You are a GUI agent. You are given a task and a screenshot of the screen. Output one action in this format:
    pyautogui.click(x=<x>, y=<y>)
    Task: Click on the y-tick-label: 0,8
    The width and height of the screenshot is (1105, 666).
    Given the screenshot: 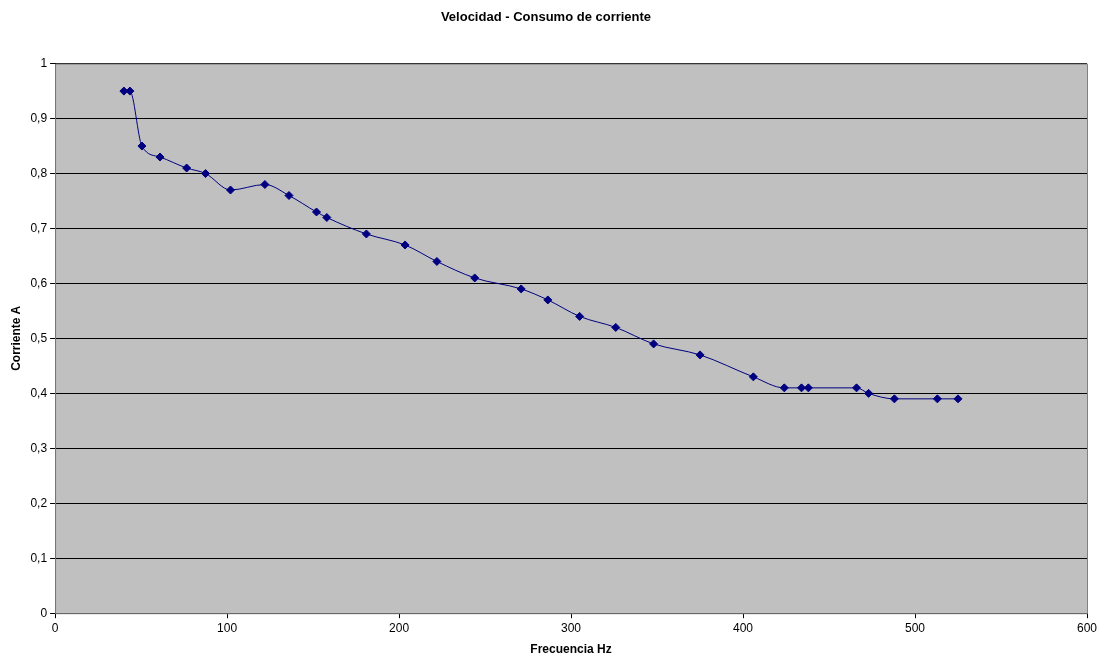 What is the action you would take?
    pyautogui.click(x=39, y=172)
    